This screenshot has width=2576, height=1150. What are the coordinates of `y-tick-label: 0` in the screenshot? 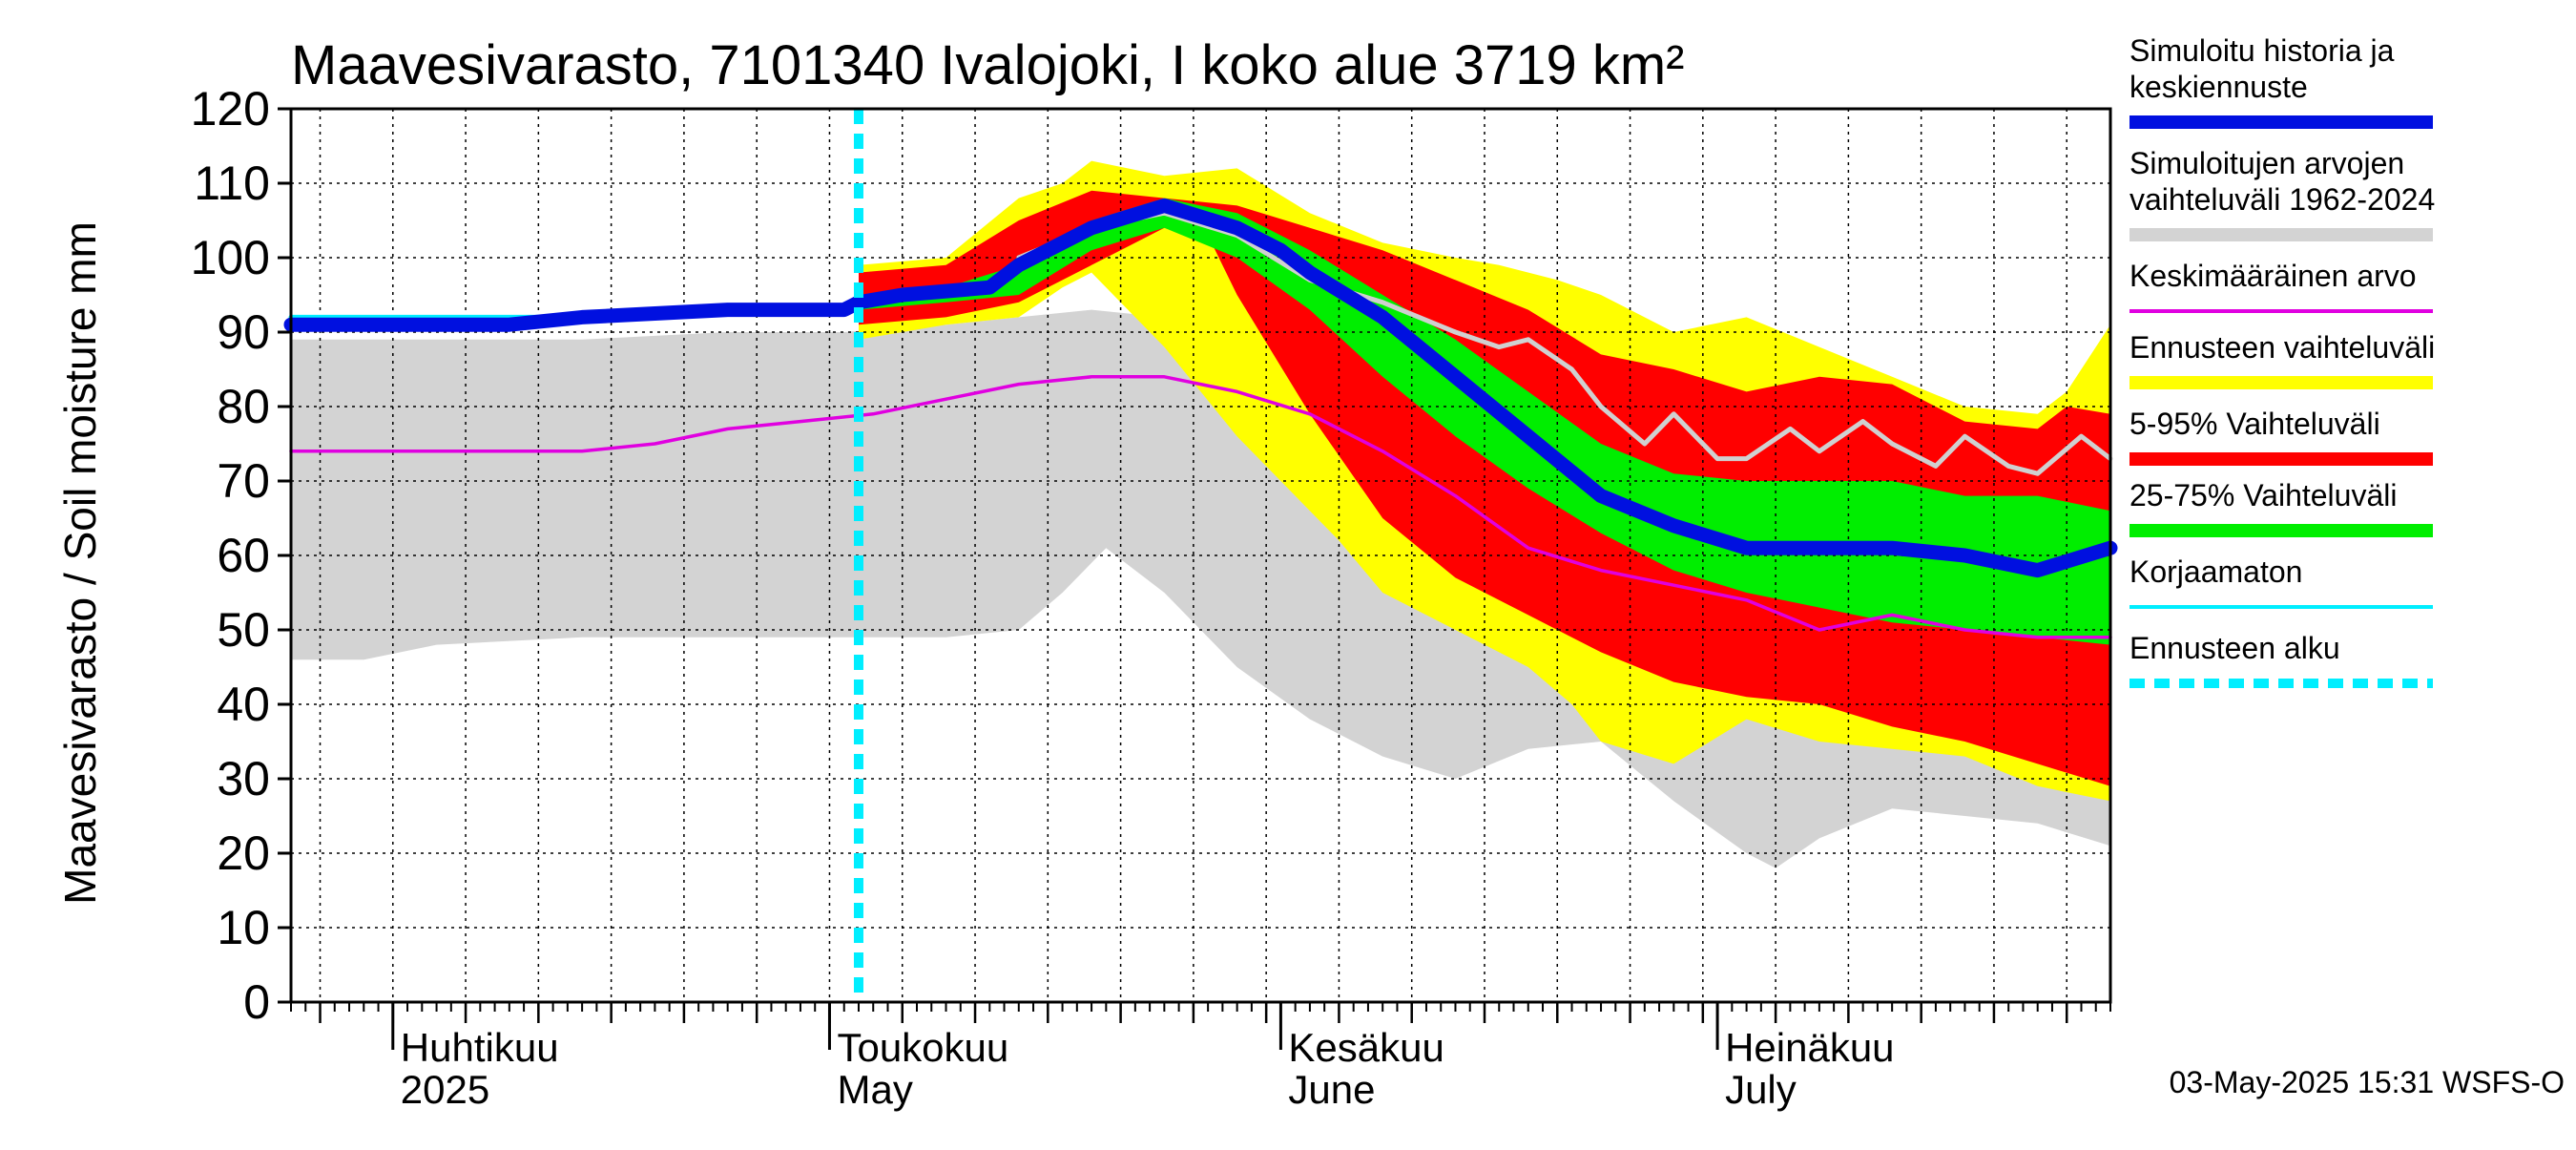 It's located at (256, 1002).